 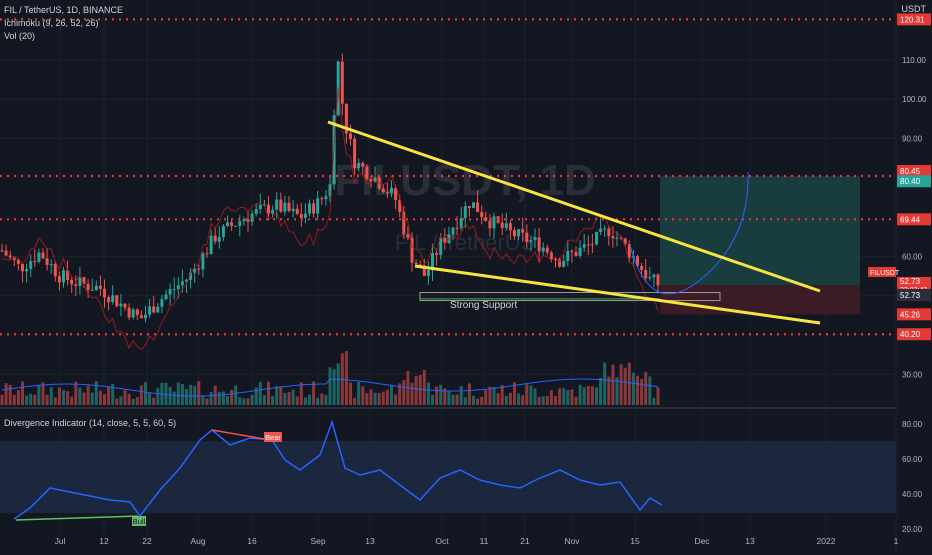 I want to click on price-tick: 30.00, so click(x=912, y=374).